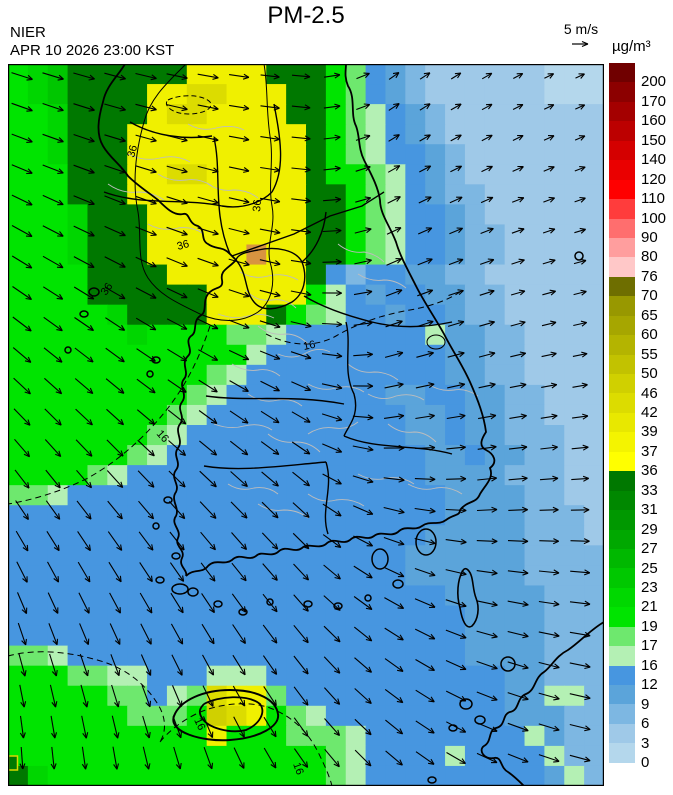  Describe the element at coordinates (92, 50) in the screenshot. I see `datetime-label: APR 10 2026 23:00 KST` at that location.